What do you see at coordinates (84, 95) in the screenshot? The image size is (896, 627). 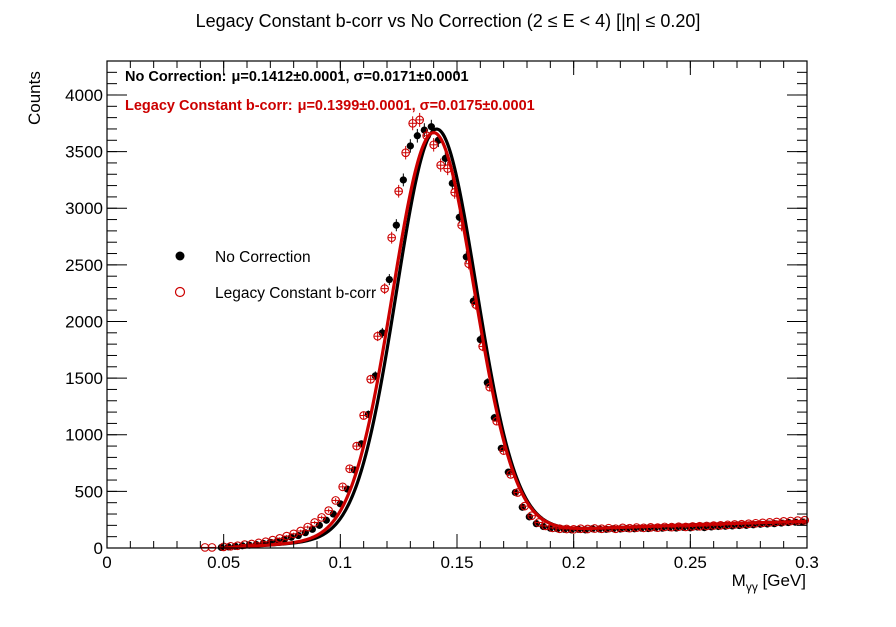 I see `y-tick-label: 4000` at bounding box center [84, 95].